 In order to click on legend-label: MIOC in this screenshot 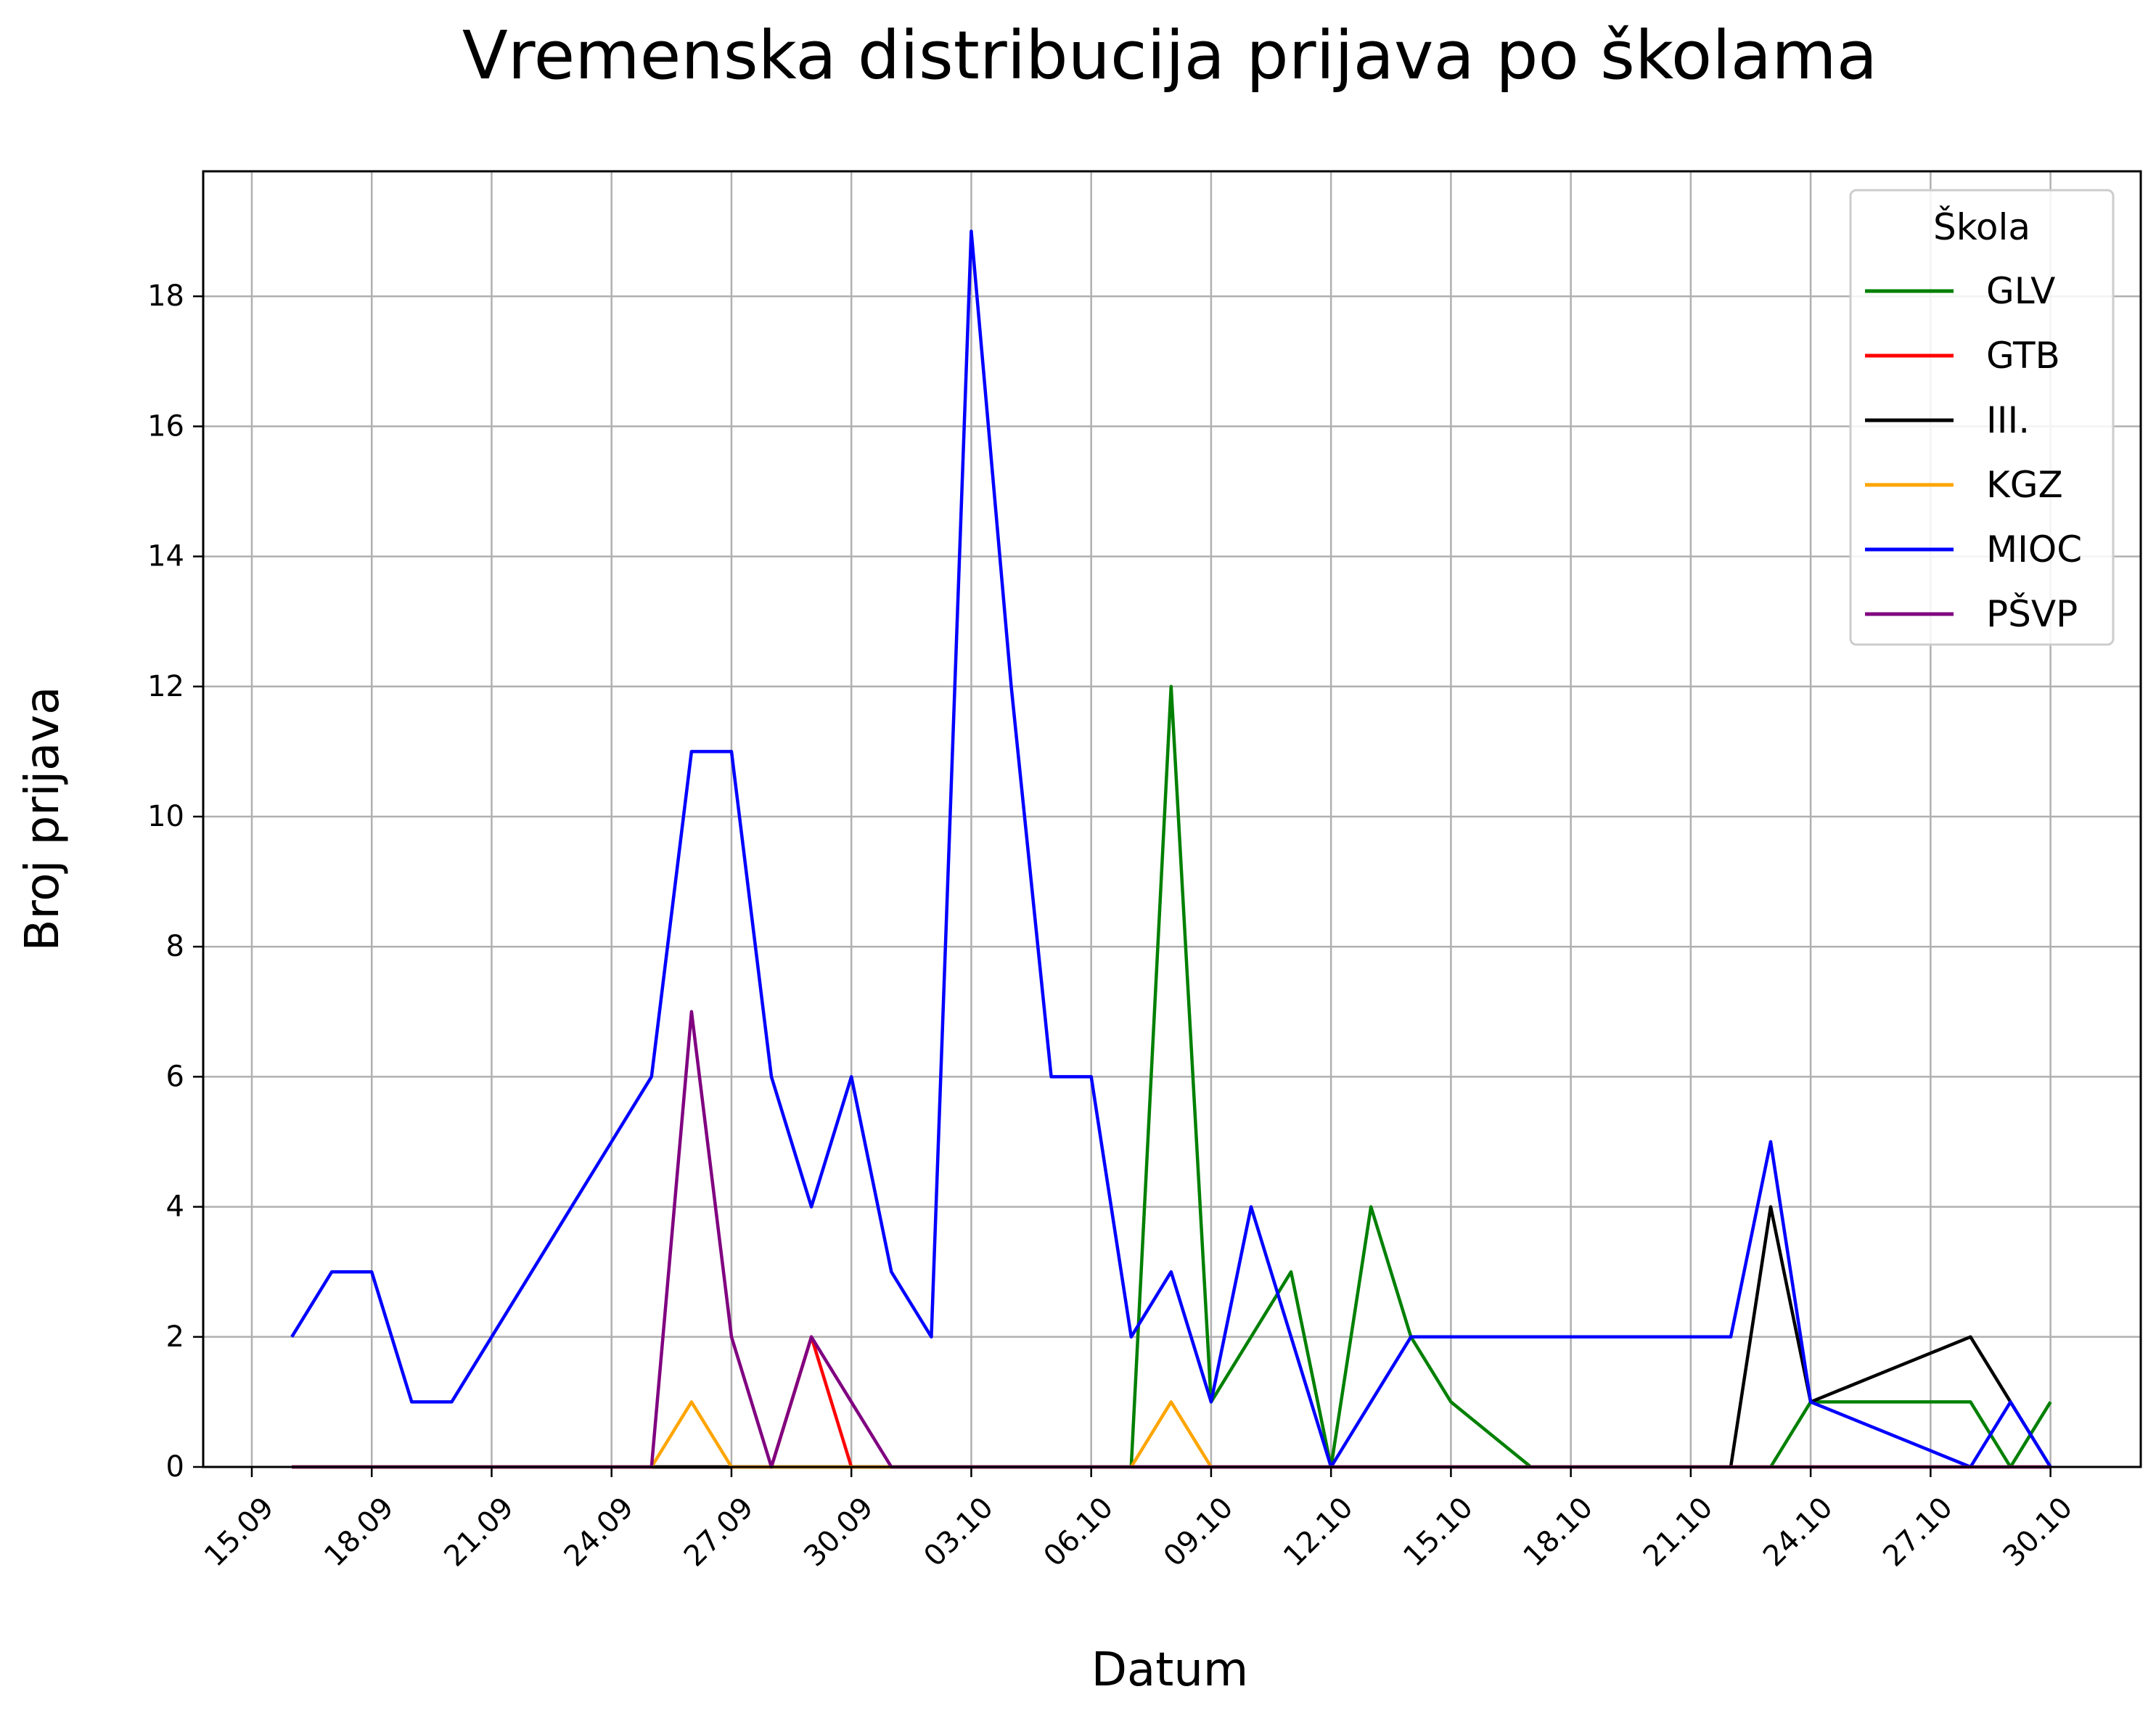, I will do `click(2034, 549)`.